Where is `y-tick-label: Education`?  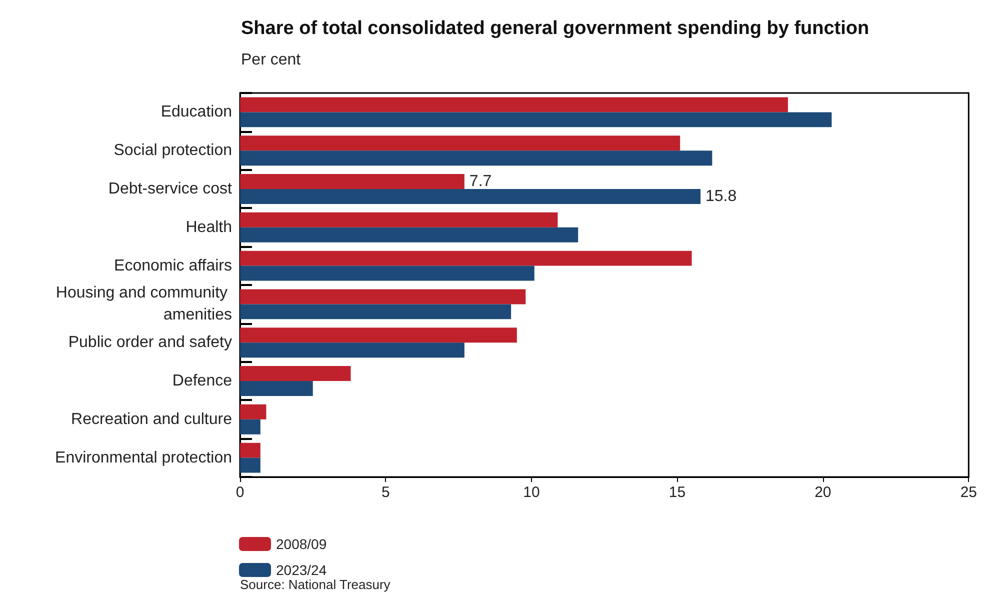 y-tick-label: Education is located at coordinates (196, 112).